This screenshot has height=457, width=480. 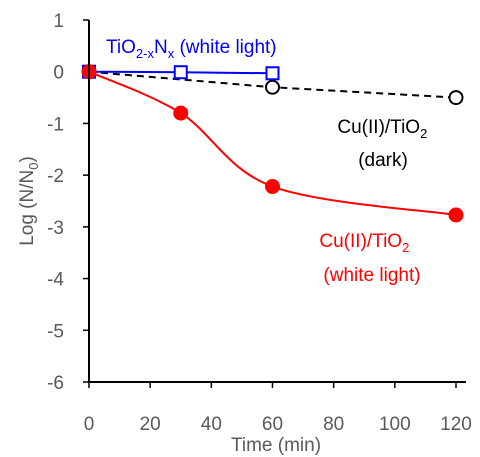 What do you see at coordinates (456, 424) in the screenshot?
I see `x-tick-label: 120` at bounding box center [456, 424].